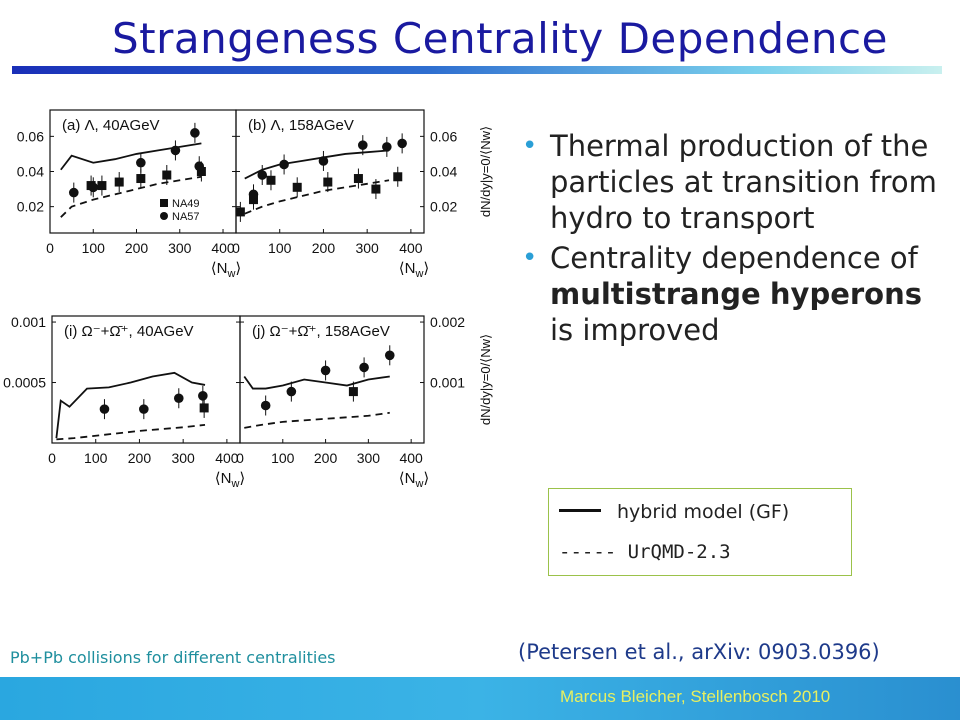 The height and width of the screenshot is (720, 960). What do you see at coordinates (846, 294) in the screenshot?
I see `bullet-bold-word: hyperons` at bounding box center [846, 294].